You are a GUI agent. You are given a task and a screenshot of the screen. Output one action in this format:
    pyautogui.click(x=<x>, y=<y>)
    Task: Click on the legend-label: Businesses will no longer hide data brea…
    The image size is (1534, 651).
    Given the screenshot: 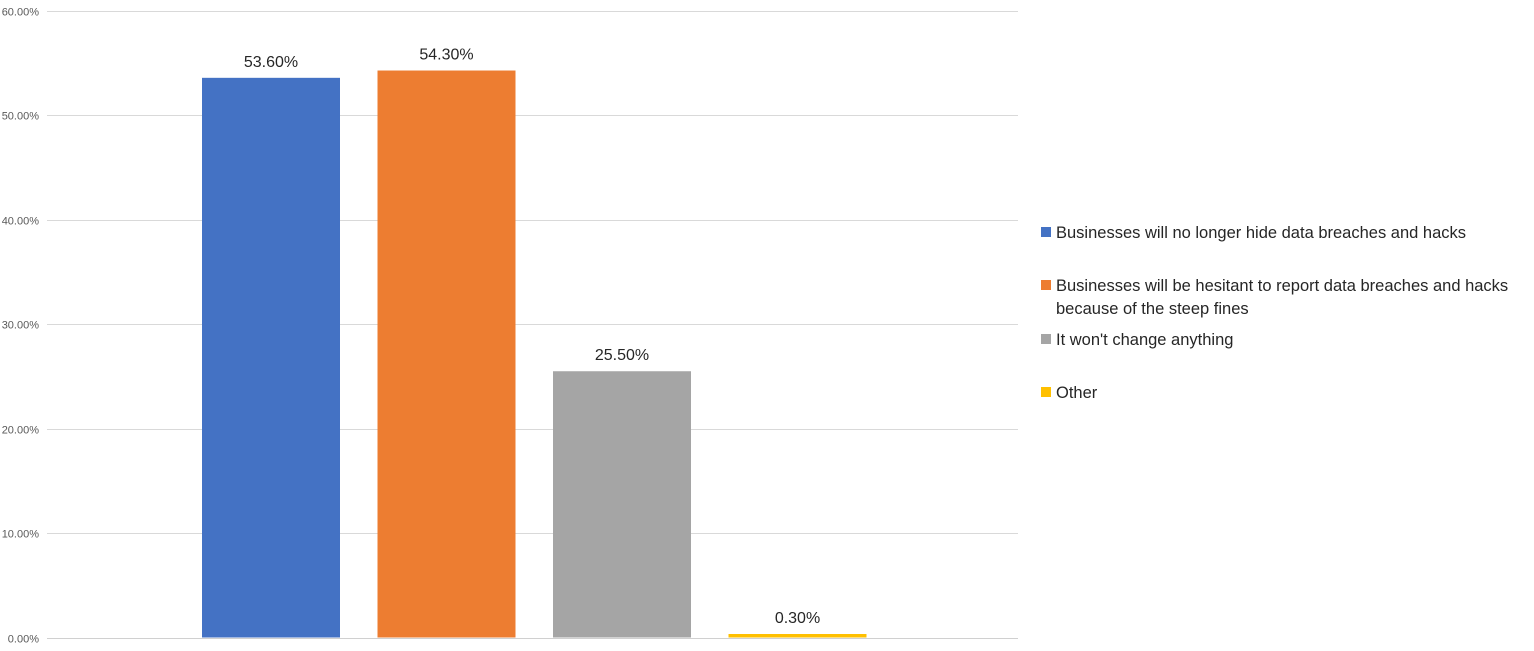 What is the action you would take?
    pyautogui.click(x=1261, y=233)
    